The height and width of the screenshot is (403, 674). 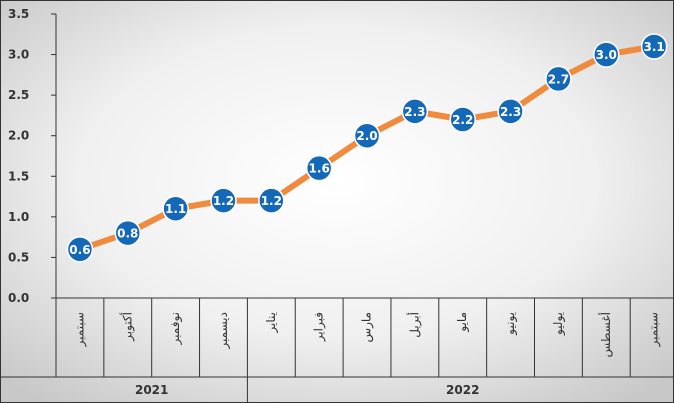 I want to click on x-tick-label: مايو, so click(x=462, y=322).